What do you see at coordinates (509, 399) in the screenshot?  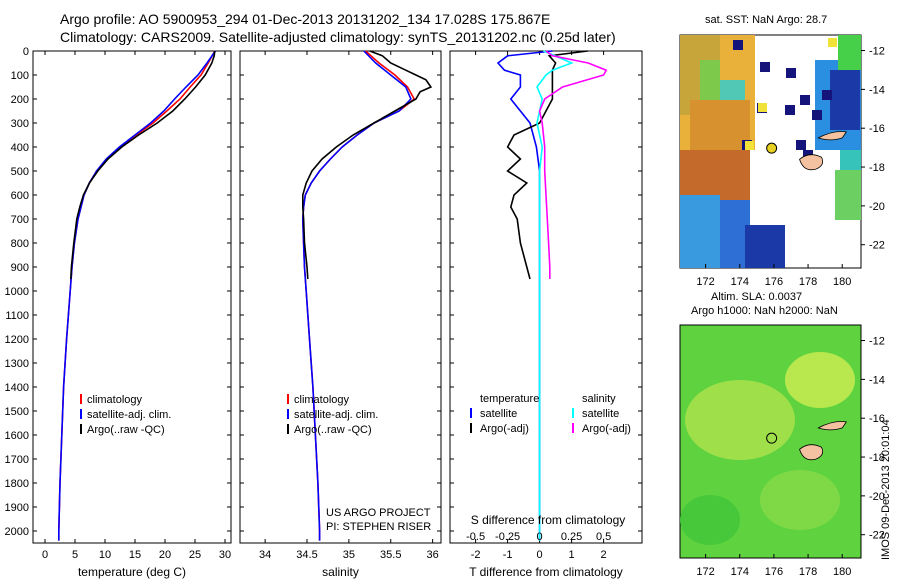 I see `legend-header-temperature: temperature` at bounding box center [509, 399].